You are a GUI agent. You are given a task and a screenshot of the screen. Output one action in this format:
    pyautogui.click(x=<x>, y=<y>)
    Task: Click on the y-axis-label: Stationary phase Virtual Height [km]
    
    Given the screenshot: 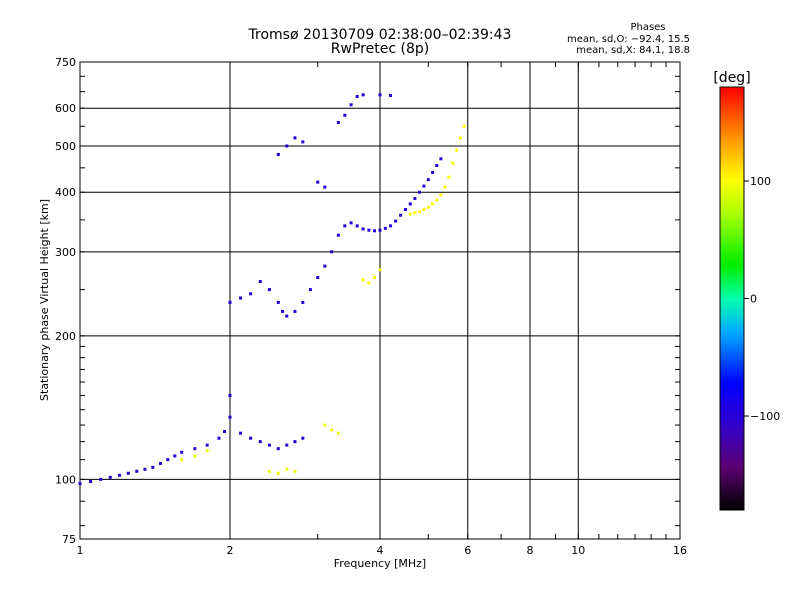 What is the action you would take?
    pyautogui.click(x=44, y=300)
    